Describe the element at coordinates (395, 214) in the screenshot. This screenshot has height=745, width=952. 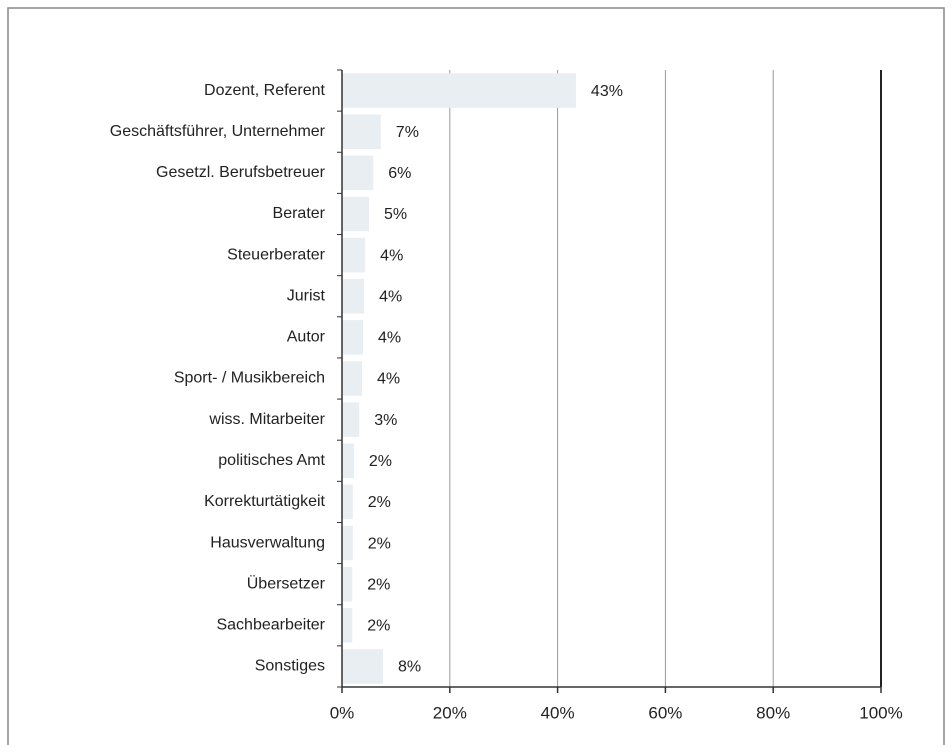
I see `value-label: 5%` at that location.